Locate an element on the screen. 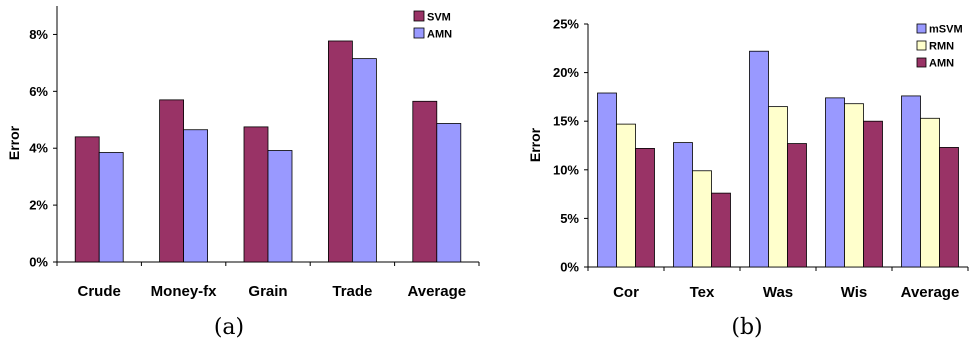 This screenshot has width=976, height=349. bar-msvm-tex is located at coordinates (683, 205).